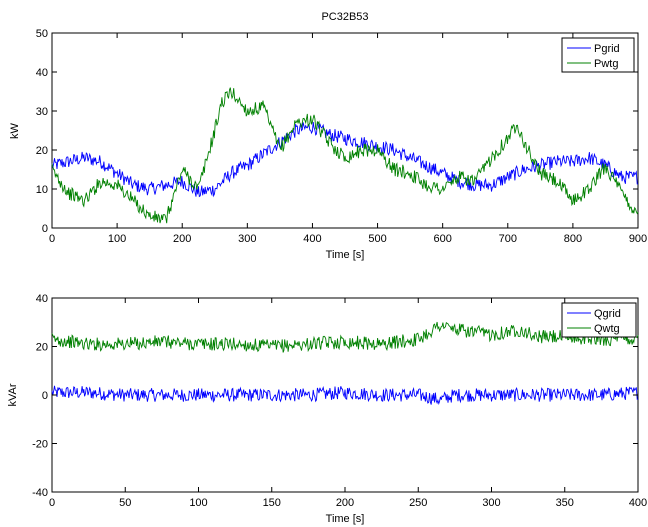 Image resolution: width=648 pixels, height=527 pixels. I want to click on x-tick-label: 500, so click(377, 239).